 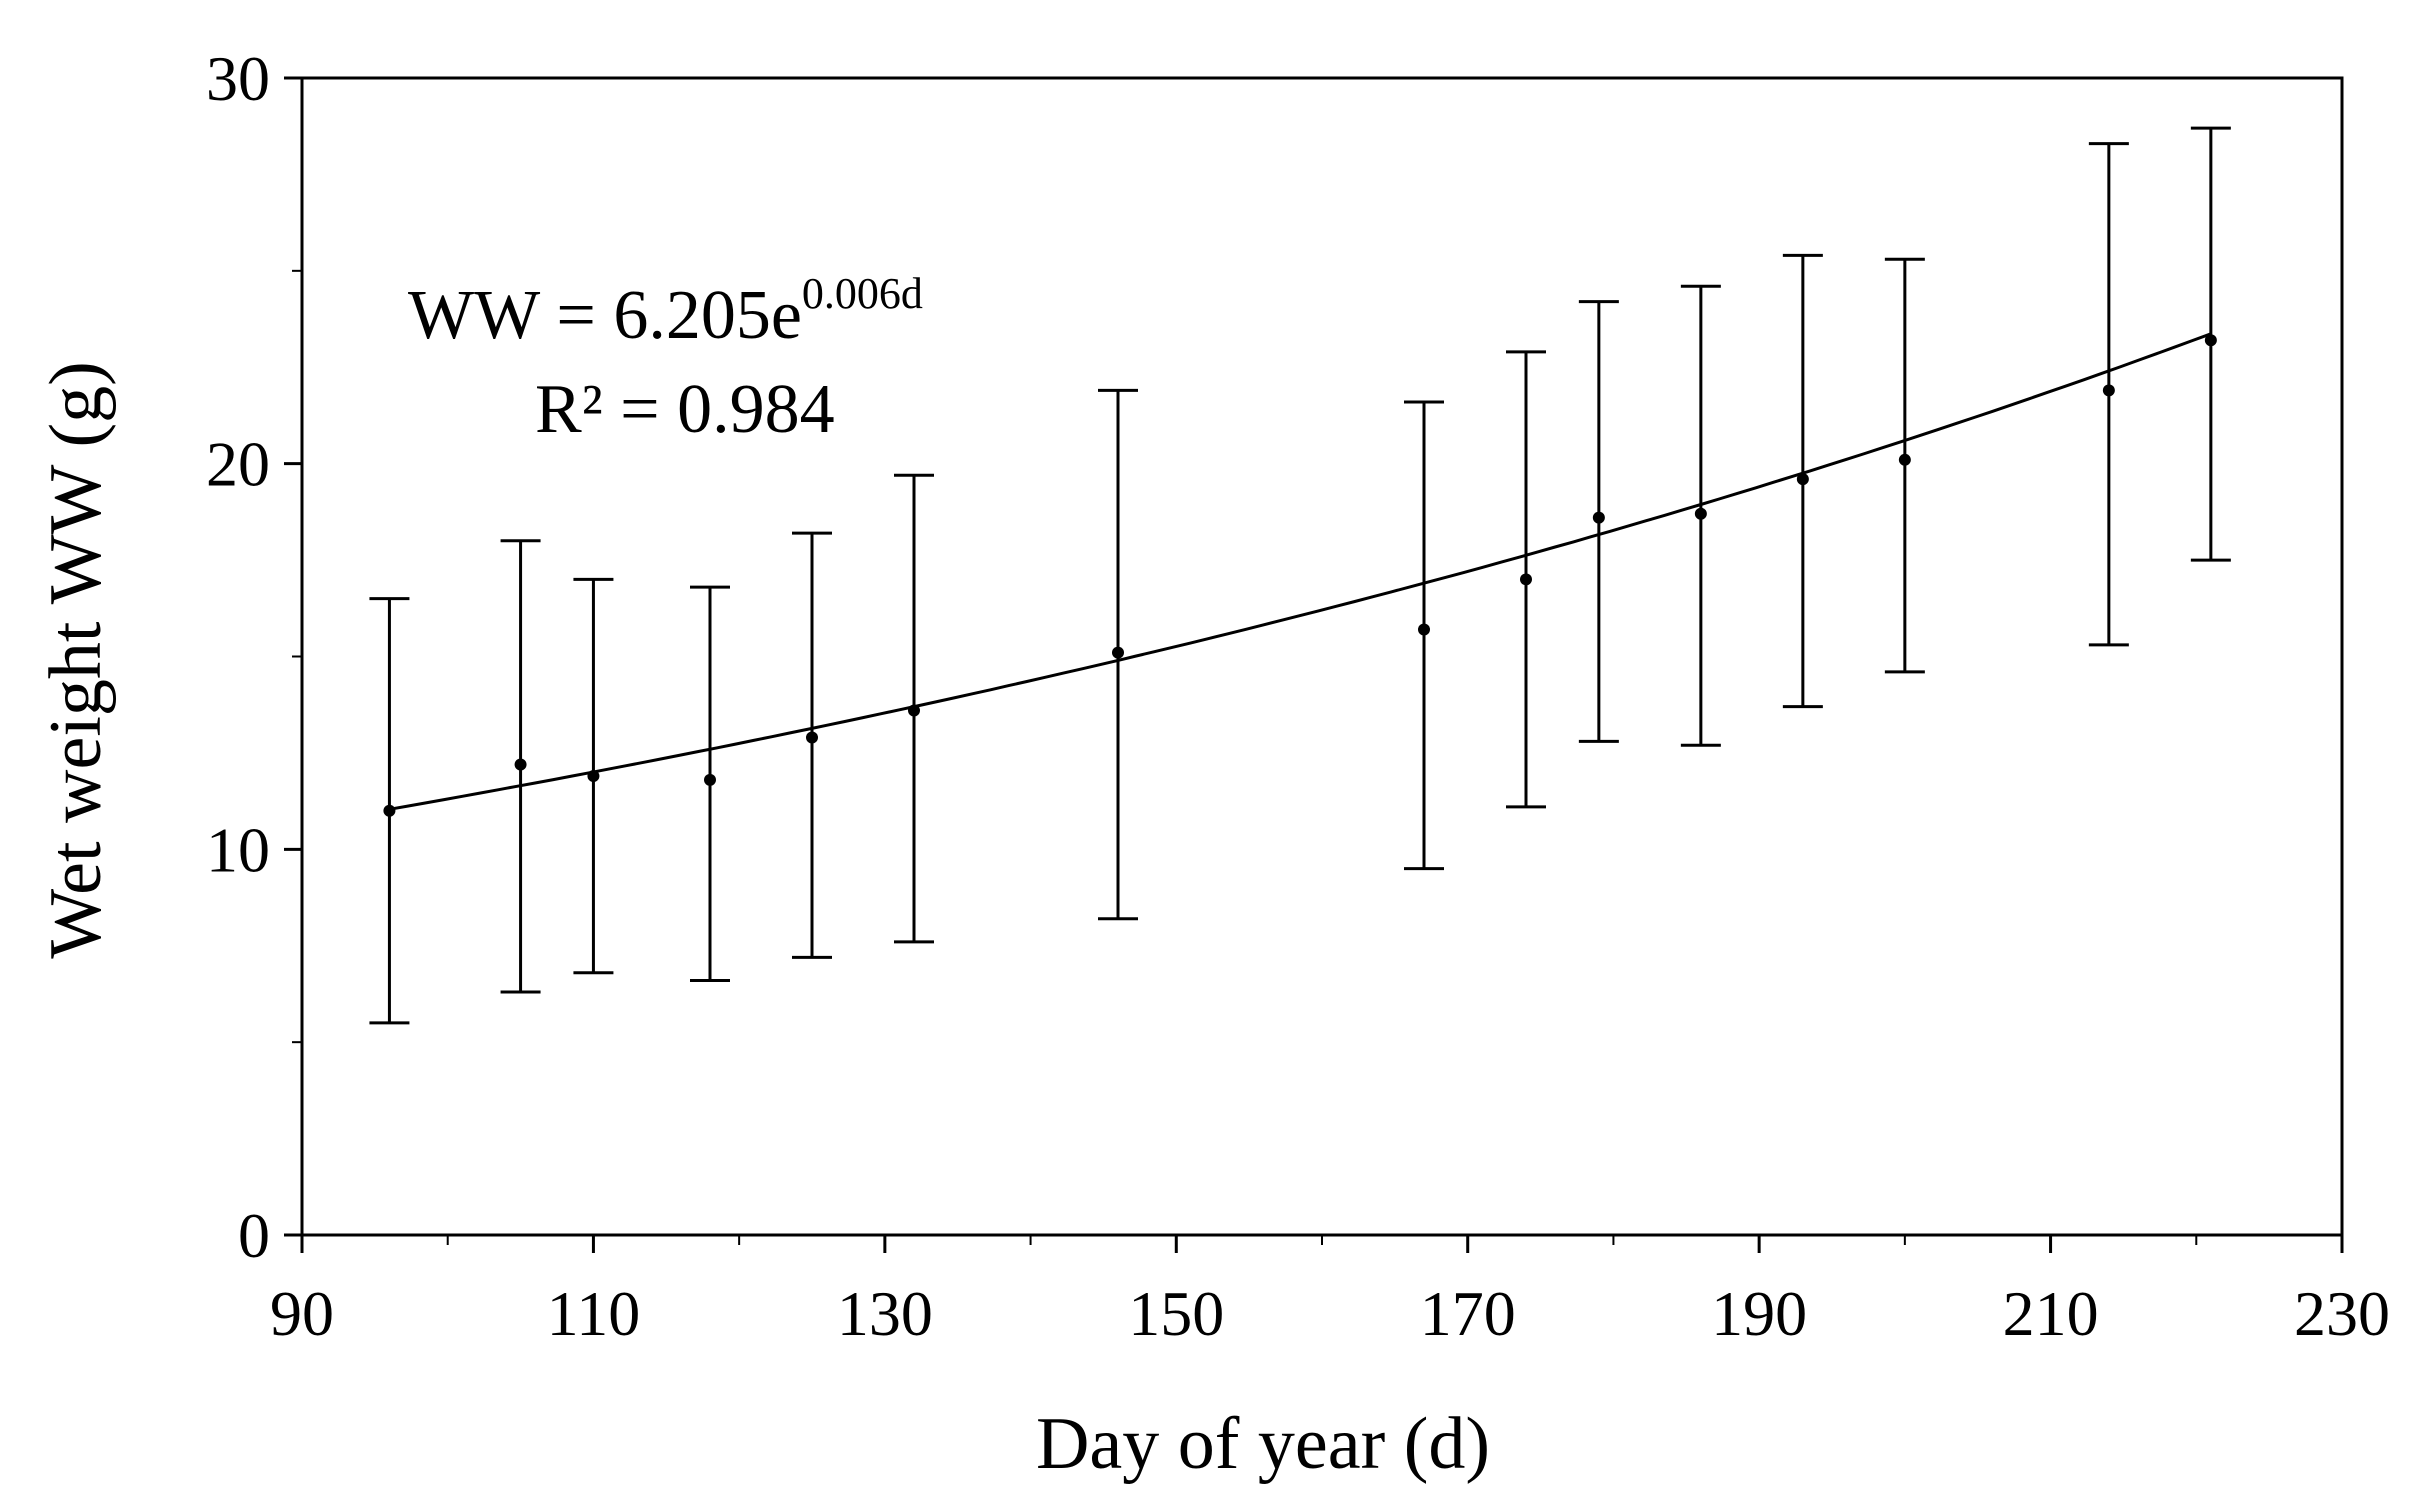 What do you see at coordinates (1759, 1313) in the screenshot?
I see `x-tick-label: 190` at bounding box center [1759, 1313].